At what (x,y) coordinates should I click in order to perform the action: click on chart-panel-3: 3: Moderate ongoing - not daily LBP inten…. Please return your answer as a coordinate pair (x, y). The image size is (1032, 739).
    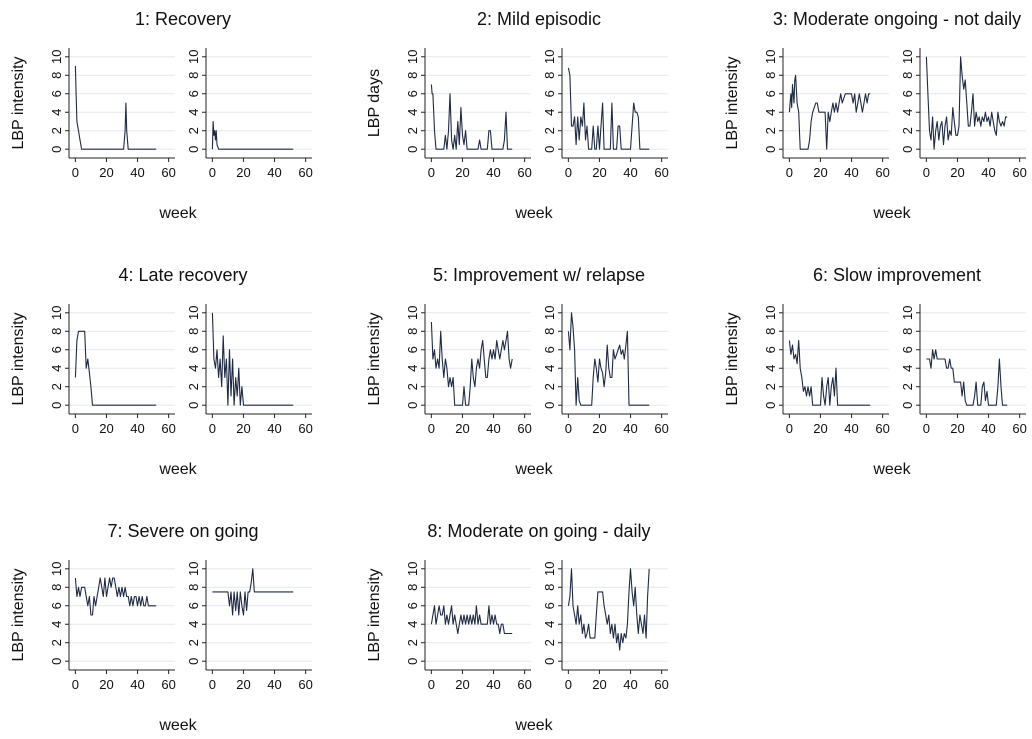
    Looking at the image, I should click on (875, 115).